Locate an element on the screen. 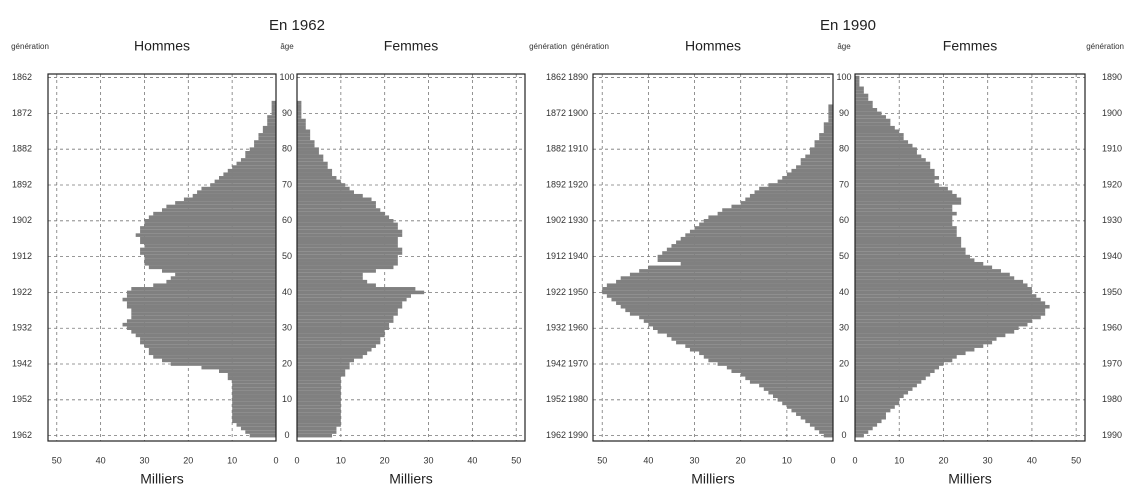  generation-tick-label: 1890 is located at coordinates (578, 77).